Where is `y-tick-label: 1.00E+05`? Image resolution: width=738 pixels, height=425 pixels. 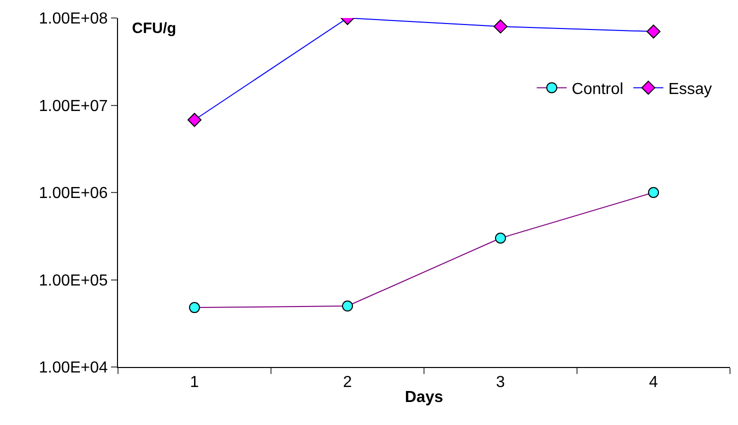 y-tick-label: 1.00E+05 is located at coordinates (73, 281).